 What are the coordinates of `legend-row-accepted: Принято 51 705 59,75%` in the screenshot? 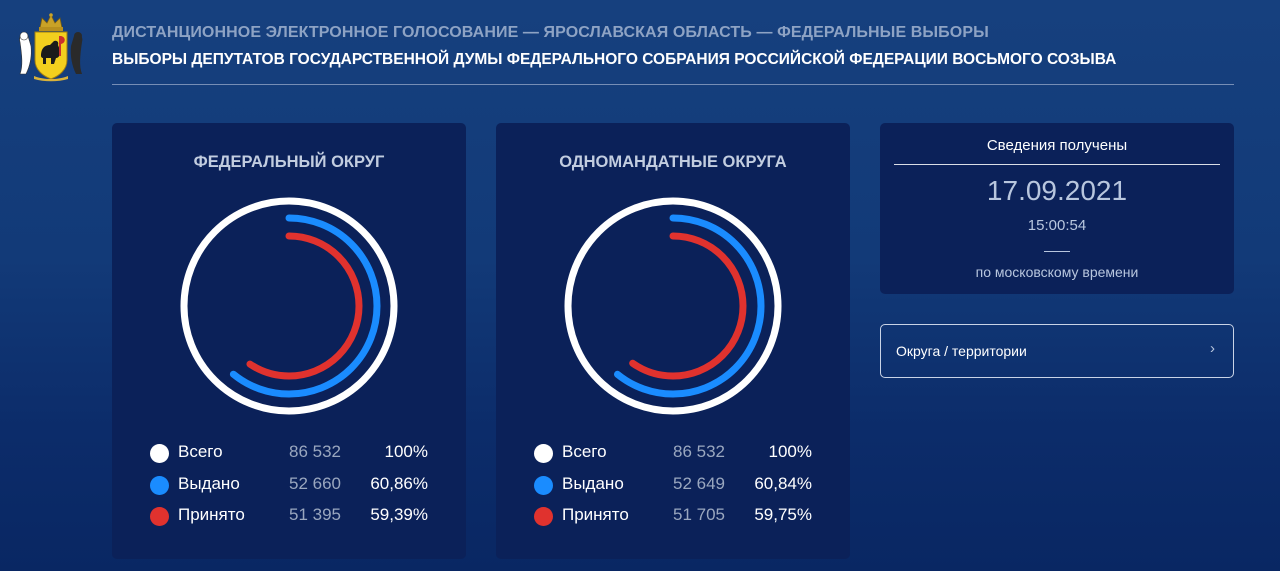 It's located at (679, 520).